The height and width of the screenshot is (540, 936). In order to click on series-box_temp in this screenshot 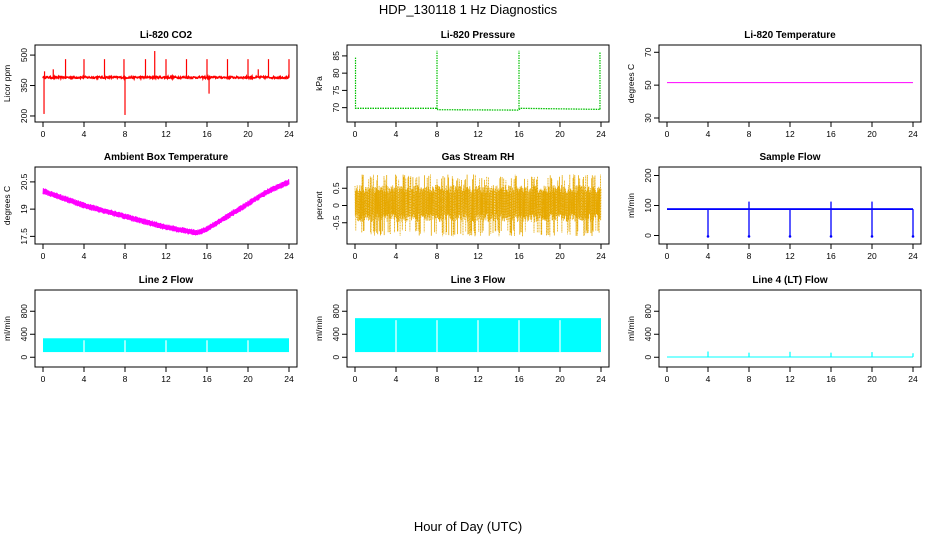, I will do `click(166, 207)`.